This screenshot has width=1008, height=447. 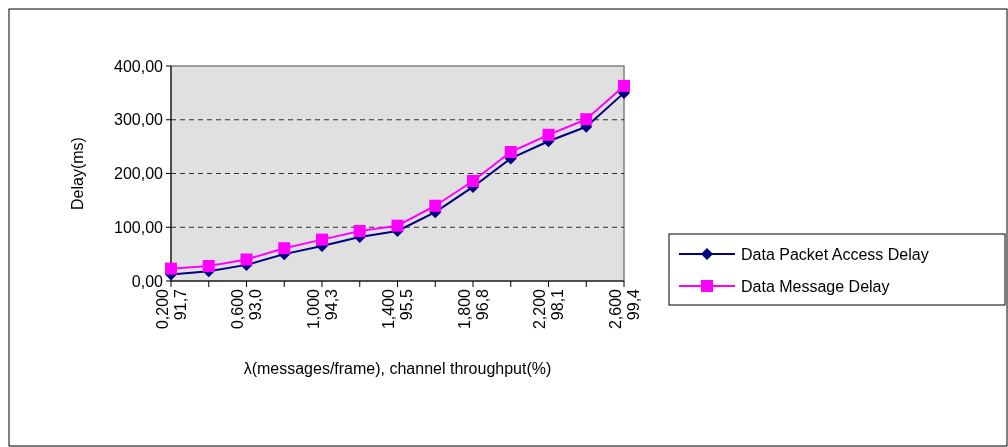 What do you see at coordinates (139, 120) in the screenshot?
I see `y-tick-label: 300,00` at bounding box center [139, 120].